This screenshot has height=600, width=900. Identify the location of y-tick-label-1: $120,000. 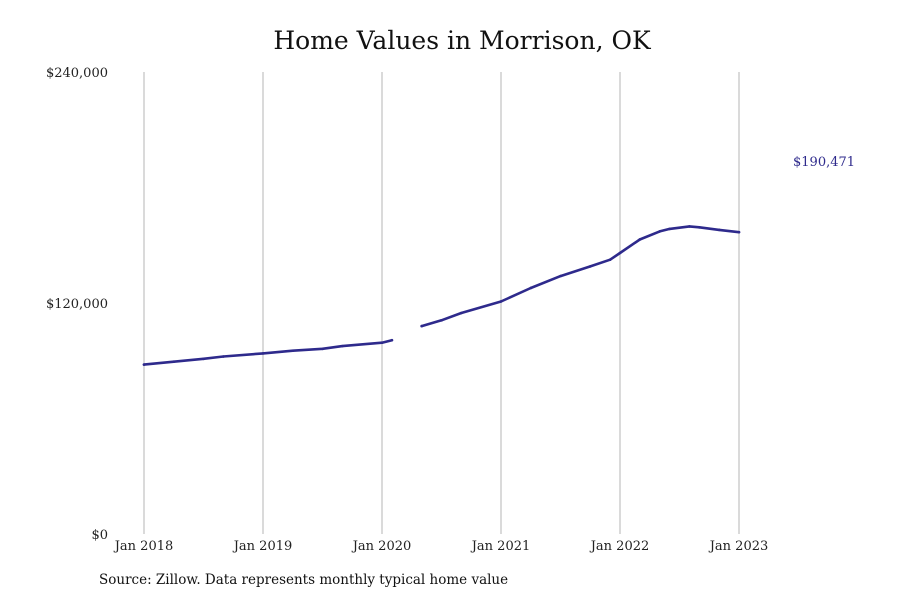
(77, 304).